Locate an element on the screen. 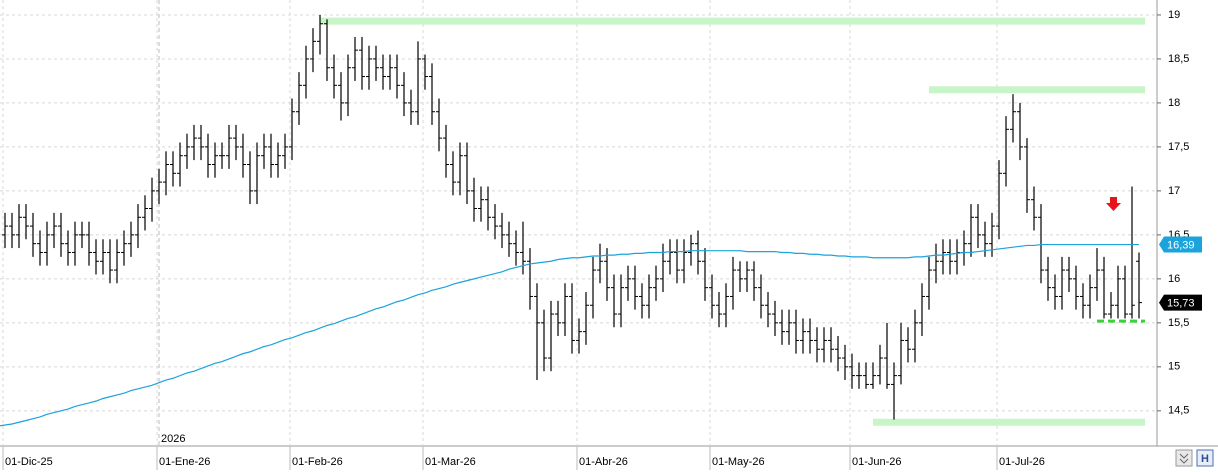 The height and width of the screenshot is (472, 1218). y-tick-label: 15,5 is located at coordinates (1178, 323).